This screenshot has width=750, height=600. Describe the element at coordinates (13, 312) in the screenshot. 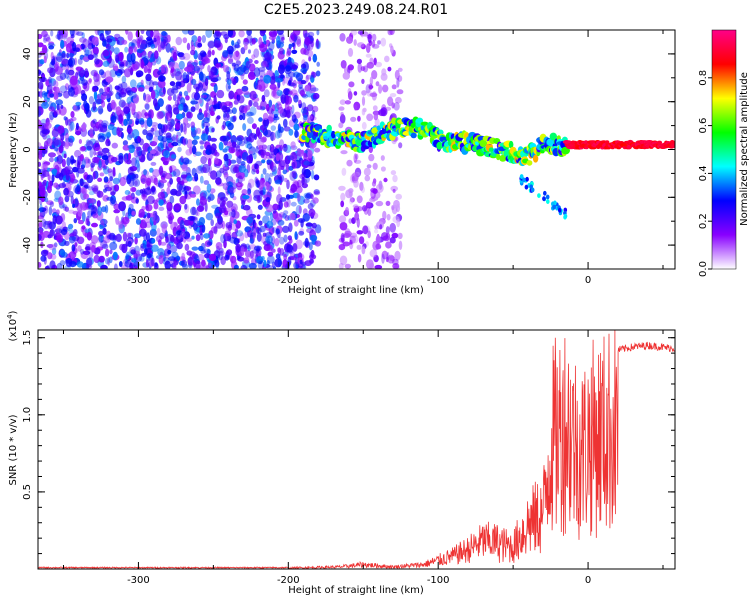

I see `snr-scale-close: )` at that location.